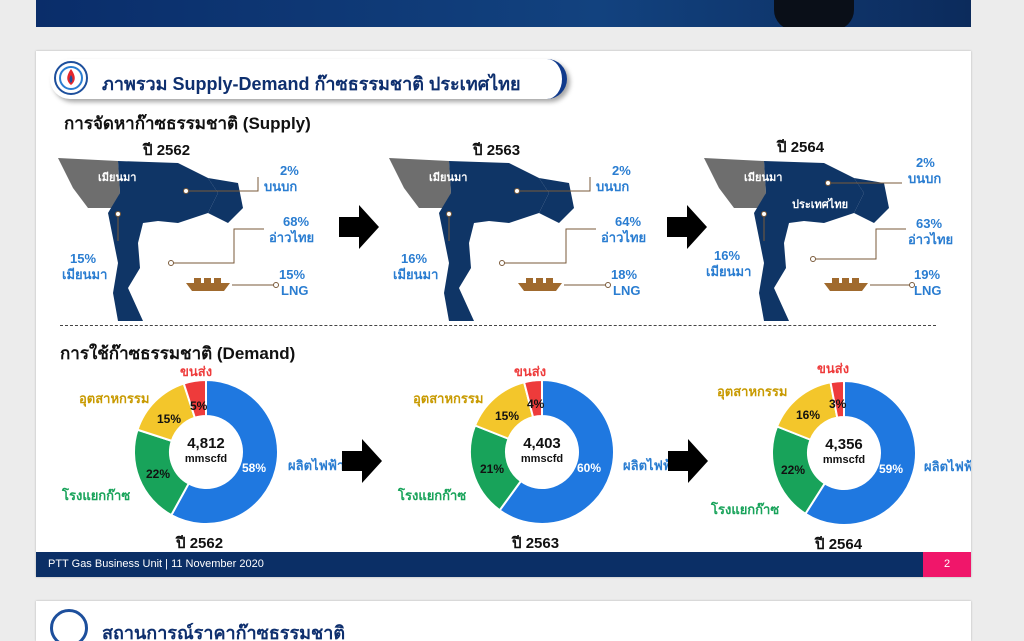  What do you see at coordinates (839, 544) in the screenshot?
I see `demand-year: ปี 2564` at bounding box center [839, 544].